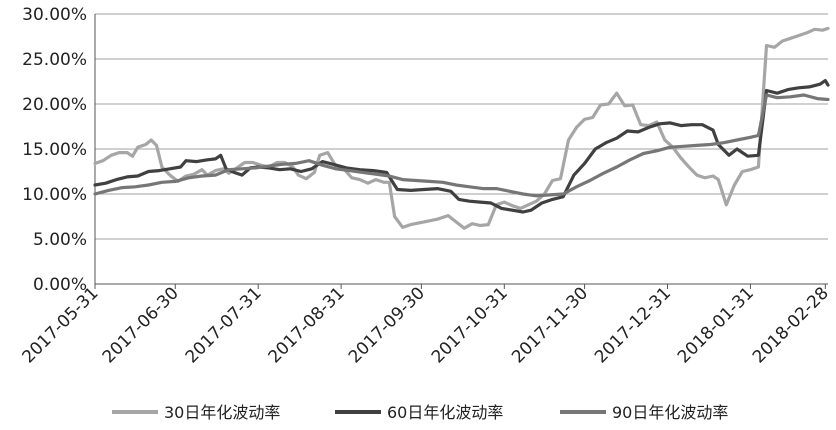 The height and width of the screenshot is (430, 836). Describe the element at coordinates (141, 325) in the screenshot. I see `x-tick-label: 2017-06-30` at that location.